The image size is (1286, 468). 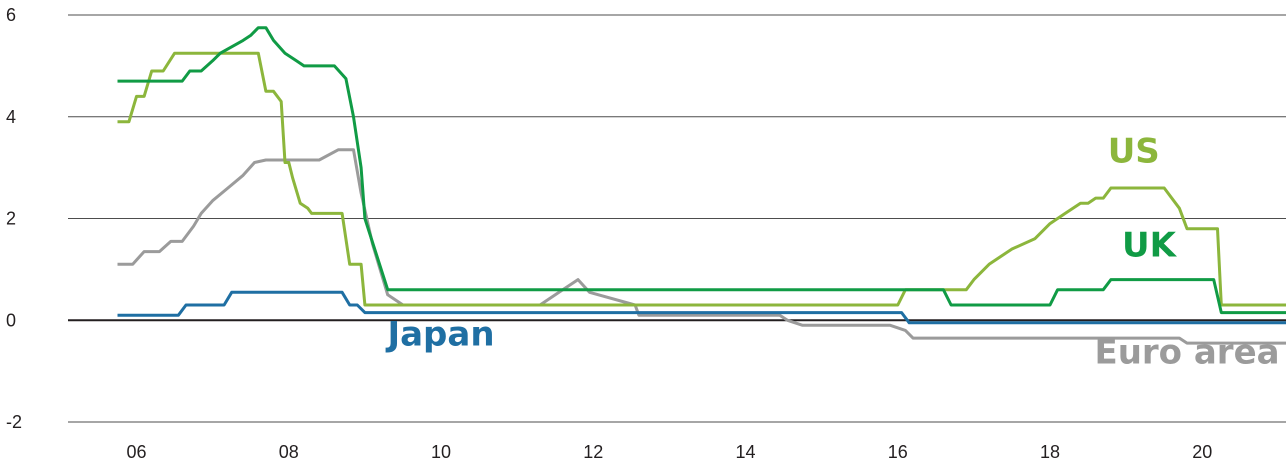 What do you see at coordinates (439, 335) in the screenshot?
I see `series-label-japan: Japan` at bounding box center [439, 335].